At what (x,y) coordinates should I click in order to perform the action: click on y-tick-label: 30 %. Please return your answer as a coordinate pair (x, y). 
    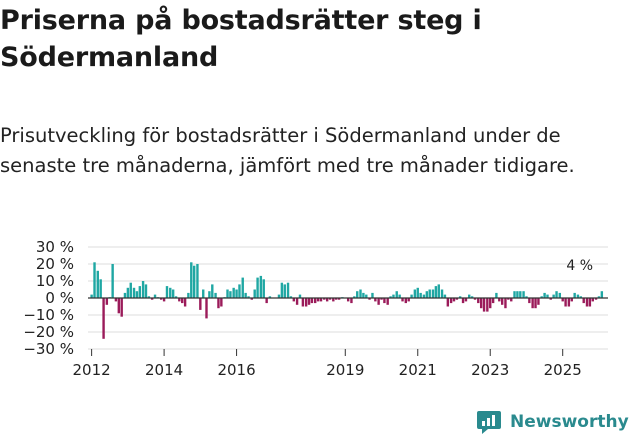
    Looking at the image, I should click on (55, 247).